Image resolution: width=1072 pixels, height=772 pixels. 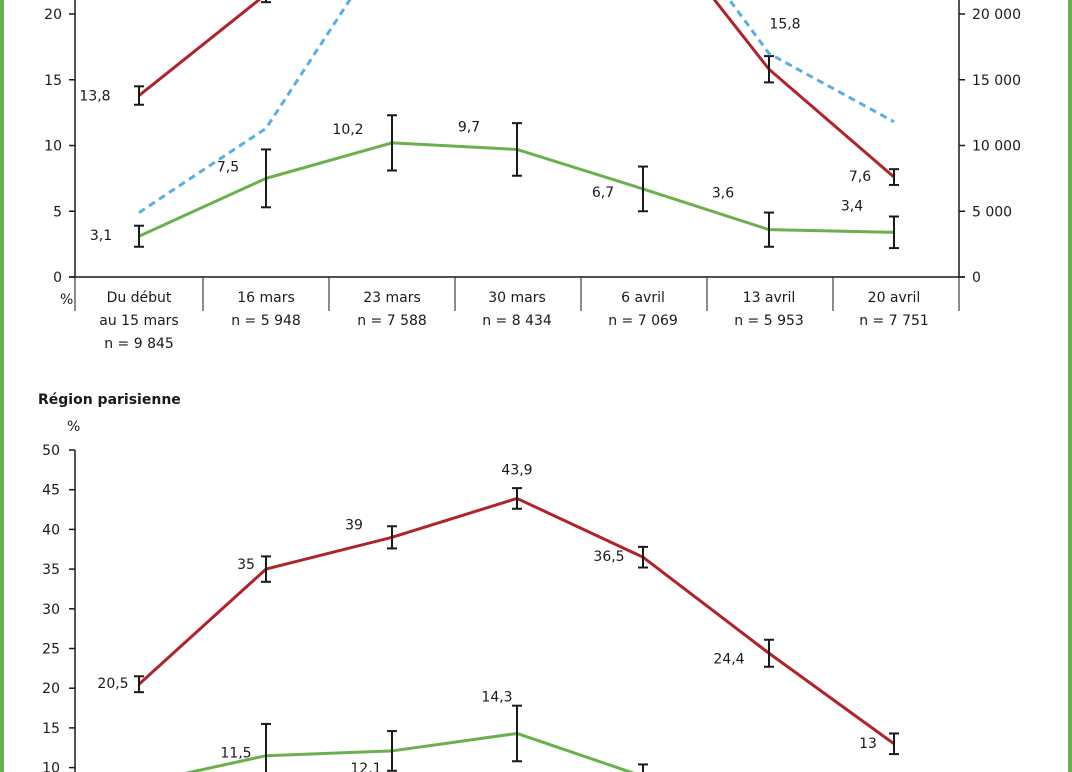 I want to click on x-category-label: n = 7 588, so click(x=392, y=321).